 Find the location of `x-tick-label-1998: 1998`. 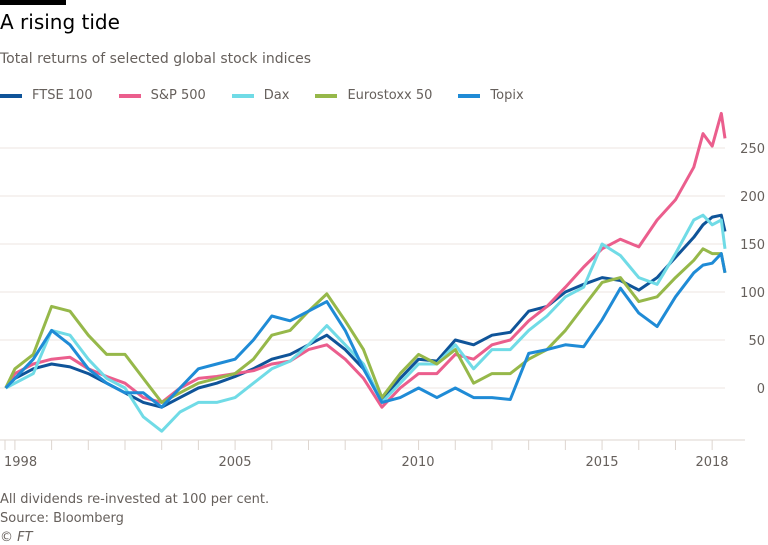

x-tick-label-1998: 1998 is located at coordinates (20, 462).